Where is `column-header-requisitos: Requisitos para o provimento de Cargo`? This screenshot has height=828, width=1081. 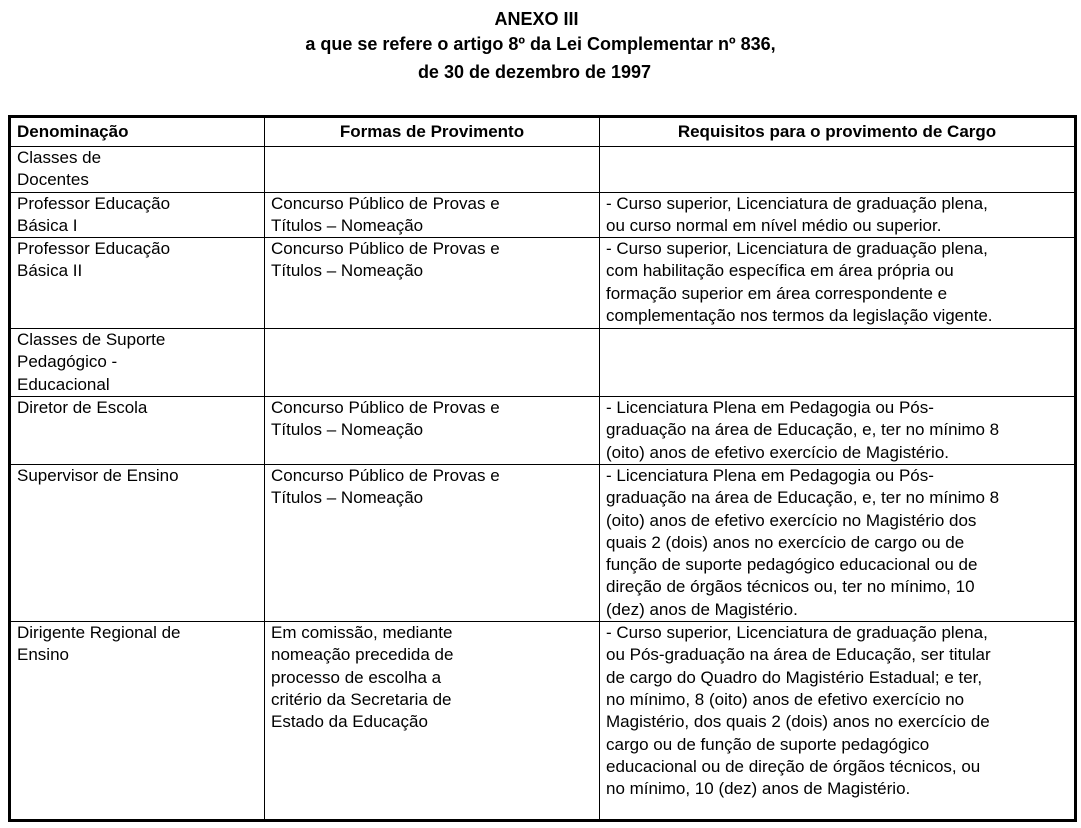
column-header-requisitos: Requisitos para o provimento de Cargo is located at coordinates (837, 131).